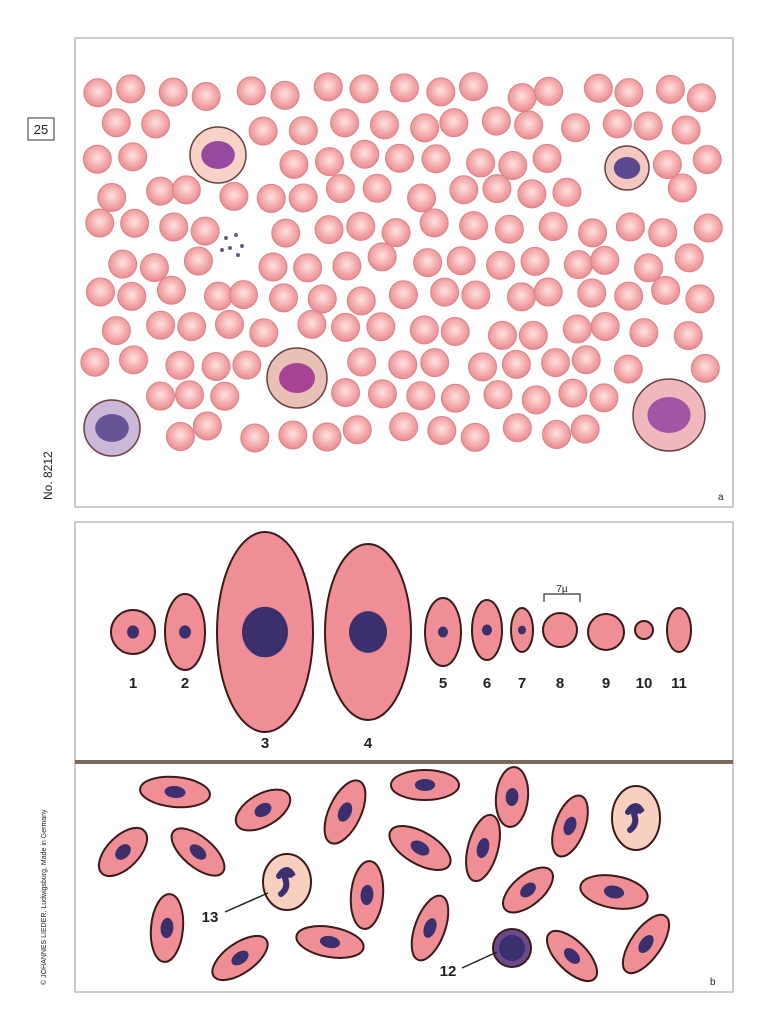 This screenshot has width=768, height=1024. I want to click on pointer-label: 12, so click(448, 971).